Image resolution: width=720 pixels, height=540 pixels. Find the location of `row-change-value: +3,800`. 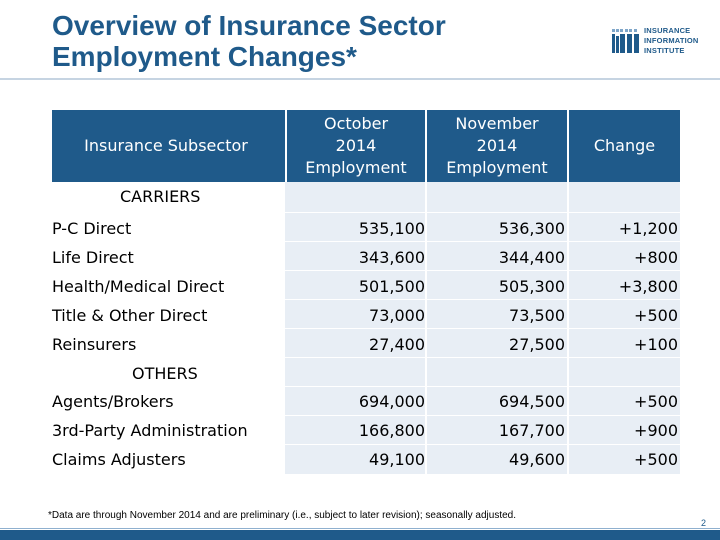

row-change-value: +3,800 is located at coordinates (648, 286).